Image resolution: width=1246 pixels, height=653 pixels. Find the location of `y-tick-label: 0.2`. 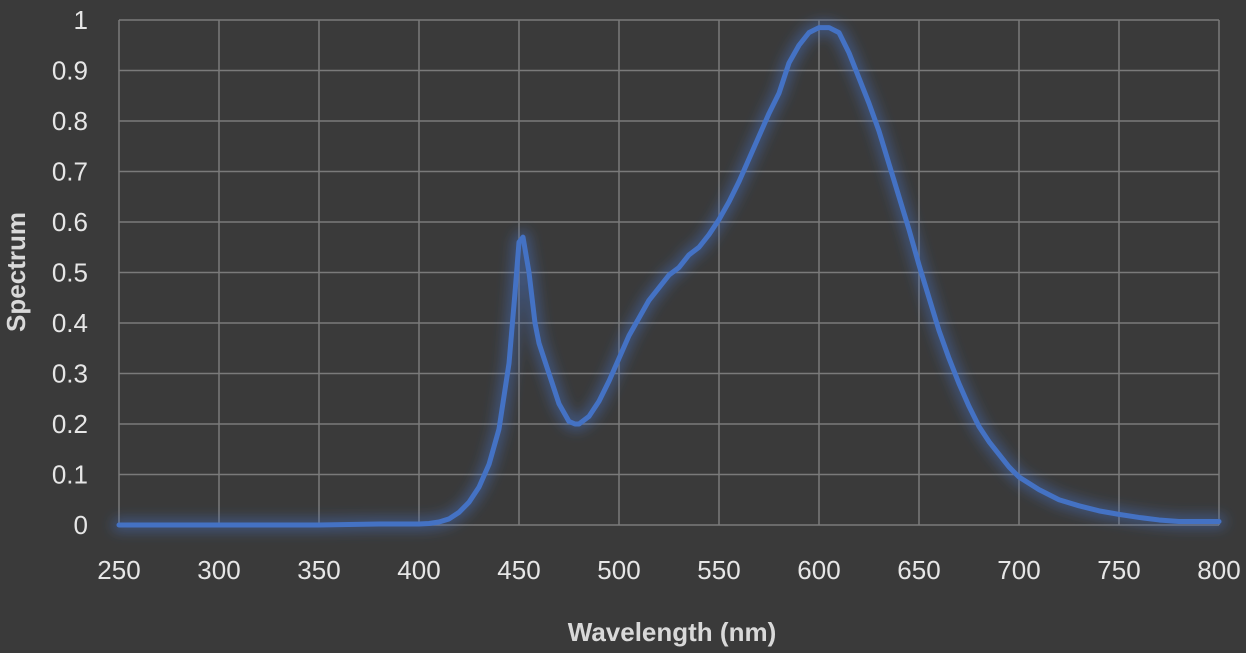

y-tick-label: 0.2 is located at coordinates (70, 424).